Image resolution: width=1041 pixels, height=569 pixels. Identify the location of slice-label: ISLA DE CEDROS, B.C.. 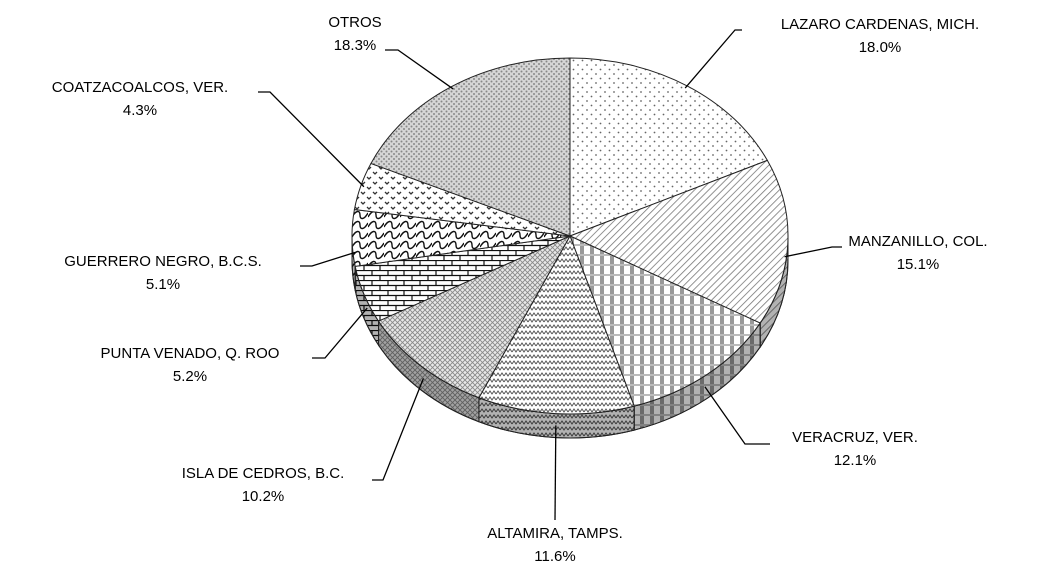
(263, 473).